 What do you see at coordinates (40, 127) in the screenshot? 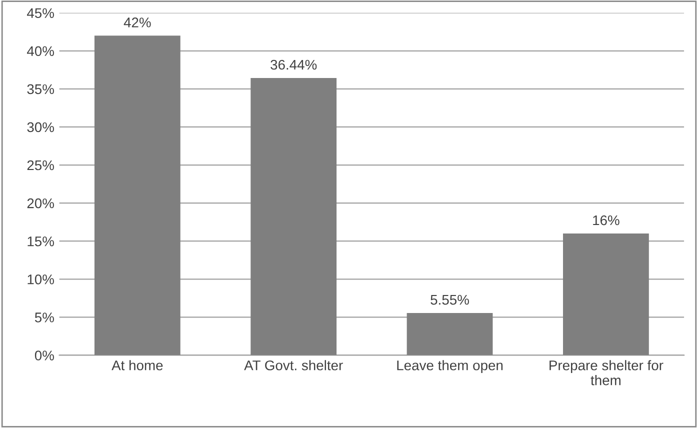
I see `y-tick-label: 30%` at bounding box center [40, 127].